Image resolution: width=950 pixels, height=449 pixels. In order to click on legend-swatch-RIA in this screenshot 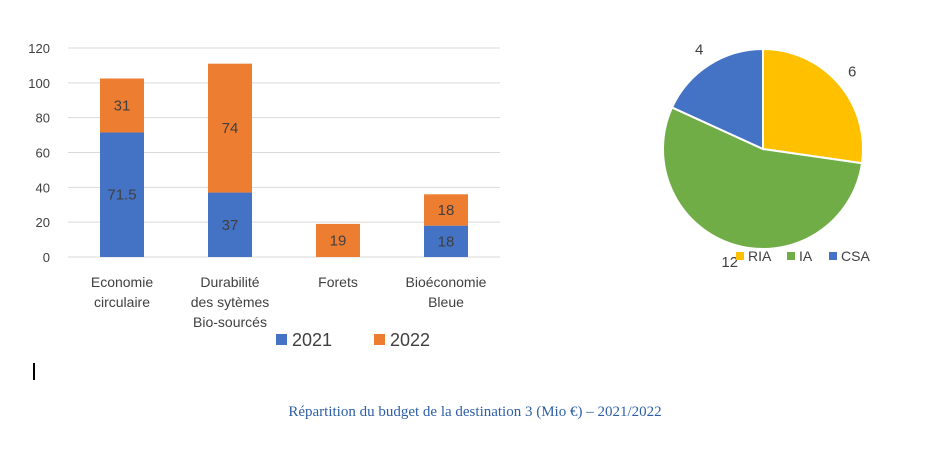, I will do `click(740, 256)`.